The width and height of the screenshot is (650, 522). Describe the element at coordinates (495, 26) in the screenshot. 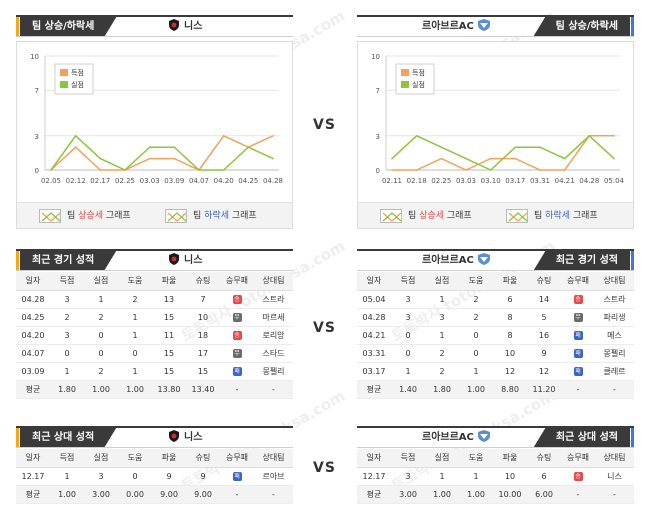

I see `trend-header-right: 팀 상승/하락세 르아브르AC` at that location.